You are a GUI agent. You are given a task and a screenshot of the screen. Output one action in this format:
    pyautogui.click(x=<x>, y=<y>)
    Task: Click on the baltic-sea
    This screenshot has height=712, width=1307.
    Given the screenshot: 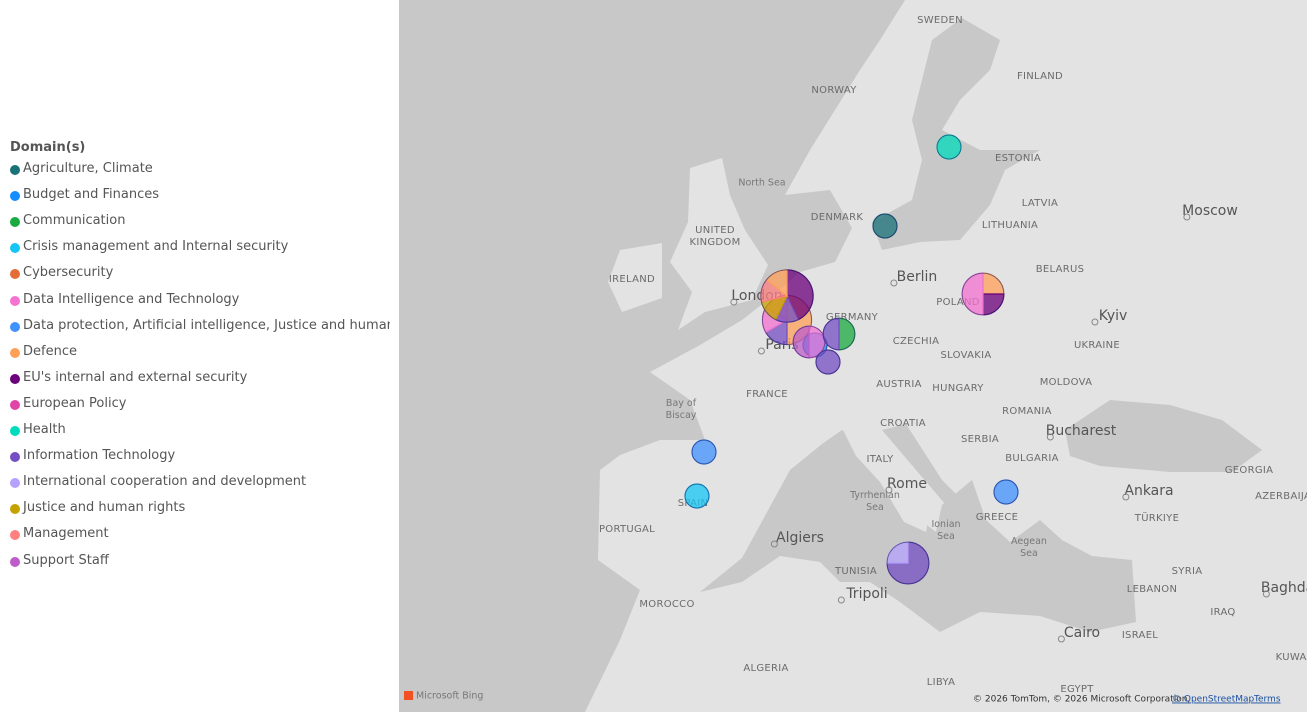 What is the action you would take?
    pyautogui.click(x=956, y=134)
    